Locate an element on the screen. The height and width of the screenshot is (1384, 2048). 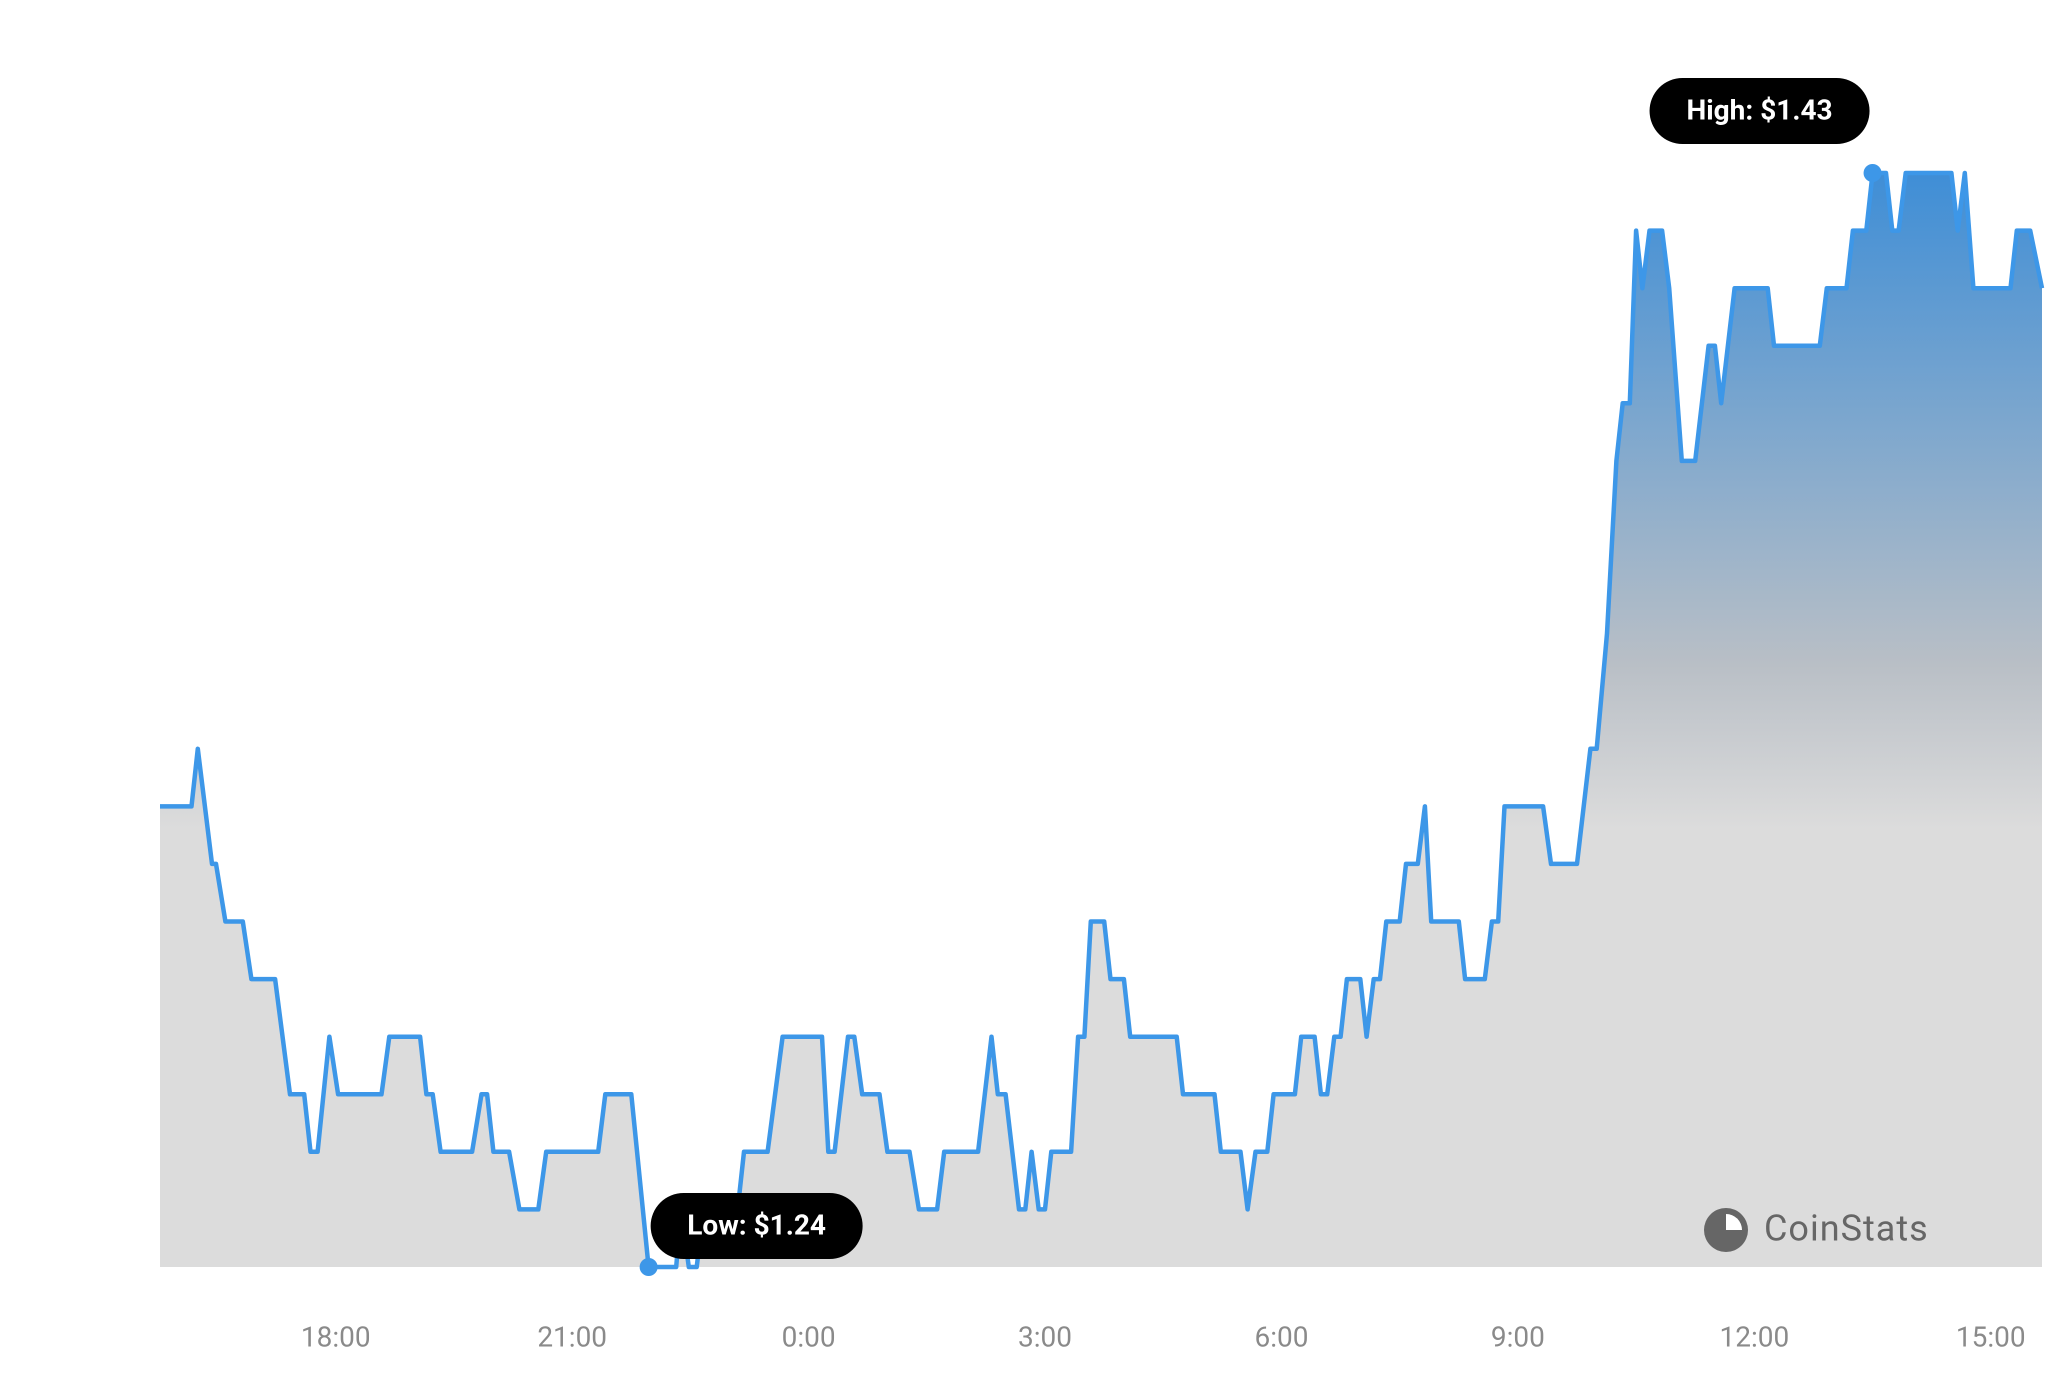
watermark: CoinStats is located at coordinates (1816, 1230).